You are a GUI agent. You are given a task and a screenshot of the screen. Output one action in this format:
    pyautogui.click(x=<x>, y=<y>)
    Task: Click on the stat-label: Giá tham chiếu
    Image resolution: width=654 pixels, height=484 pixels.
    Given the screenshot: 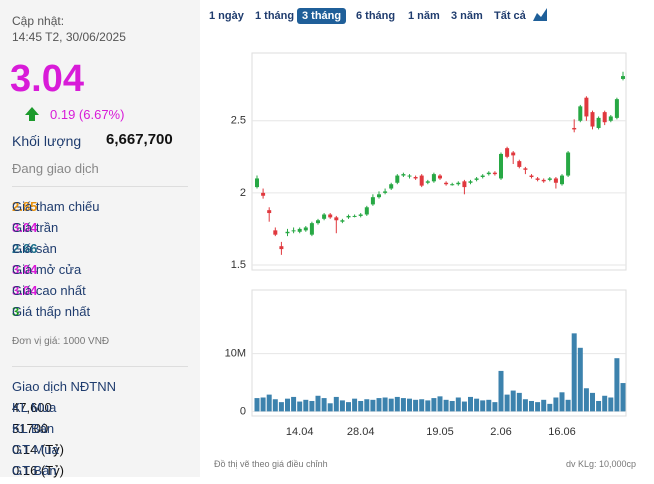 What is the action you would take?
    pyautogui.click(x=56, y=206)
    